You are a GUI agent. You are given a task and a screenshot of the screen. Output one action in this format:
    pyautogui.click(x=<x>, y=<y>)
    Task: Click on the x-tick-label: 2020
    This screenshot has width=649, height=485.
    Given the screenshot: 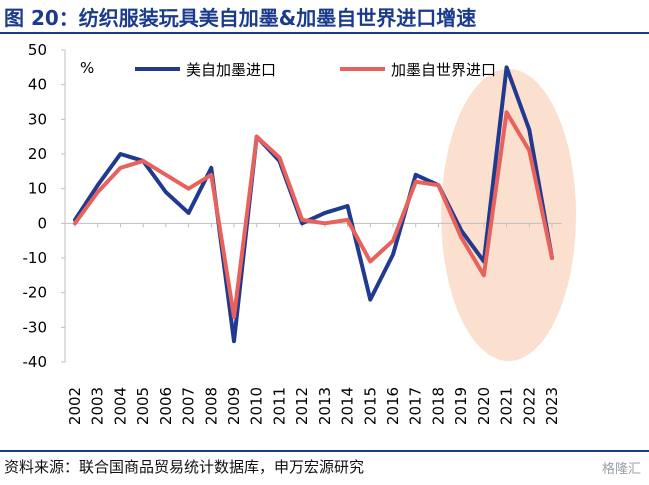 What is the action you would take?
    pyautogui.click(x=484, y=406)
    